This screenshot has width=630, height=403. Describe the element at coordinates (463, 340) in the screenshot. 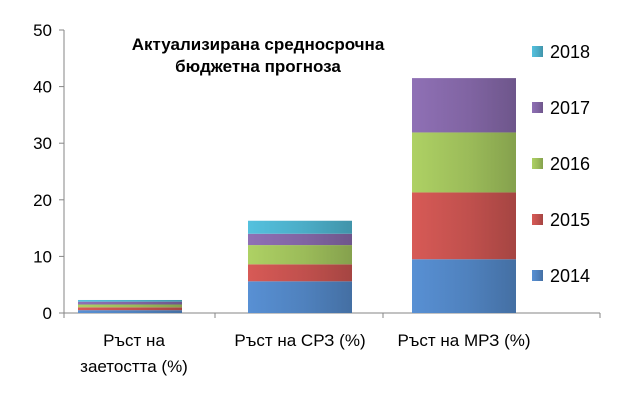

I see `category-label: Ръст на МРЗ (%)` at that location.